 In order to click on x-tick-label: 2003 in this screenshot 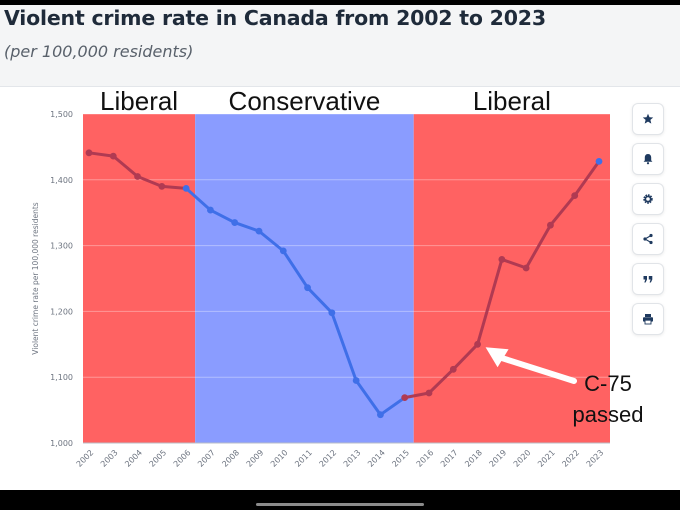, I will do `click(109, 458)`.